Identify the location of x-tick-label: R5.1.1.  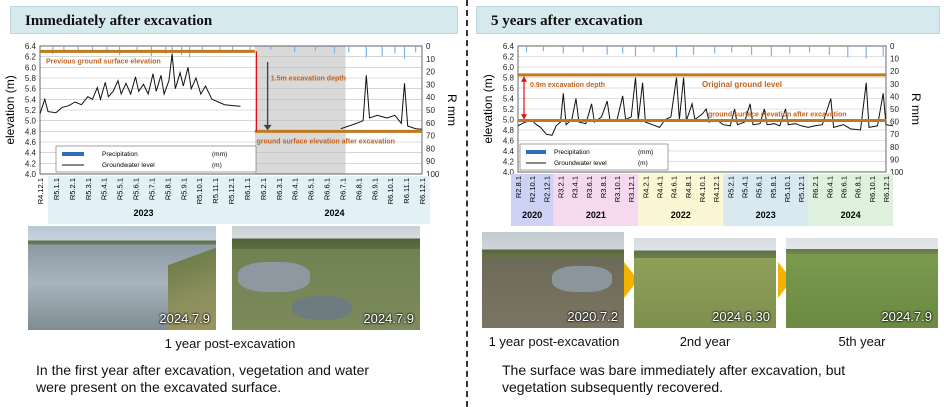
(56, 189).